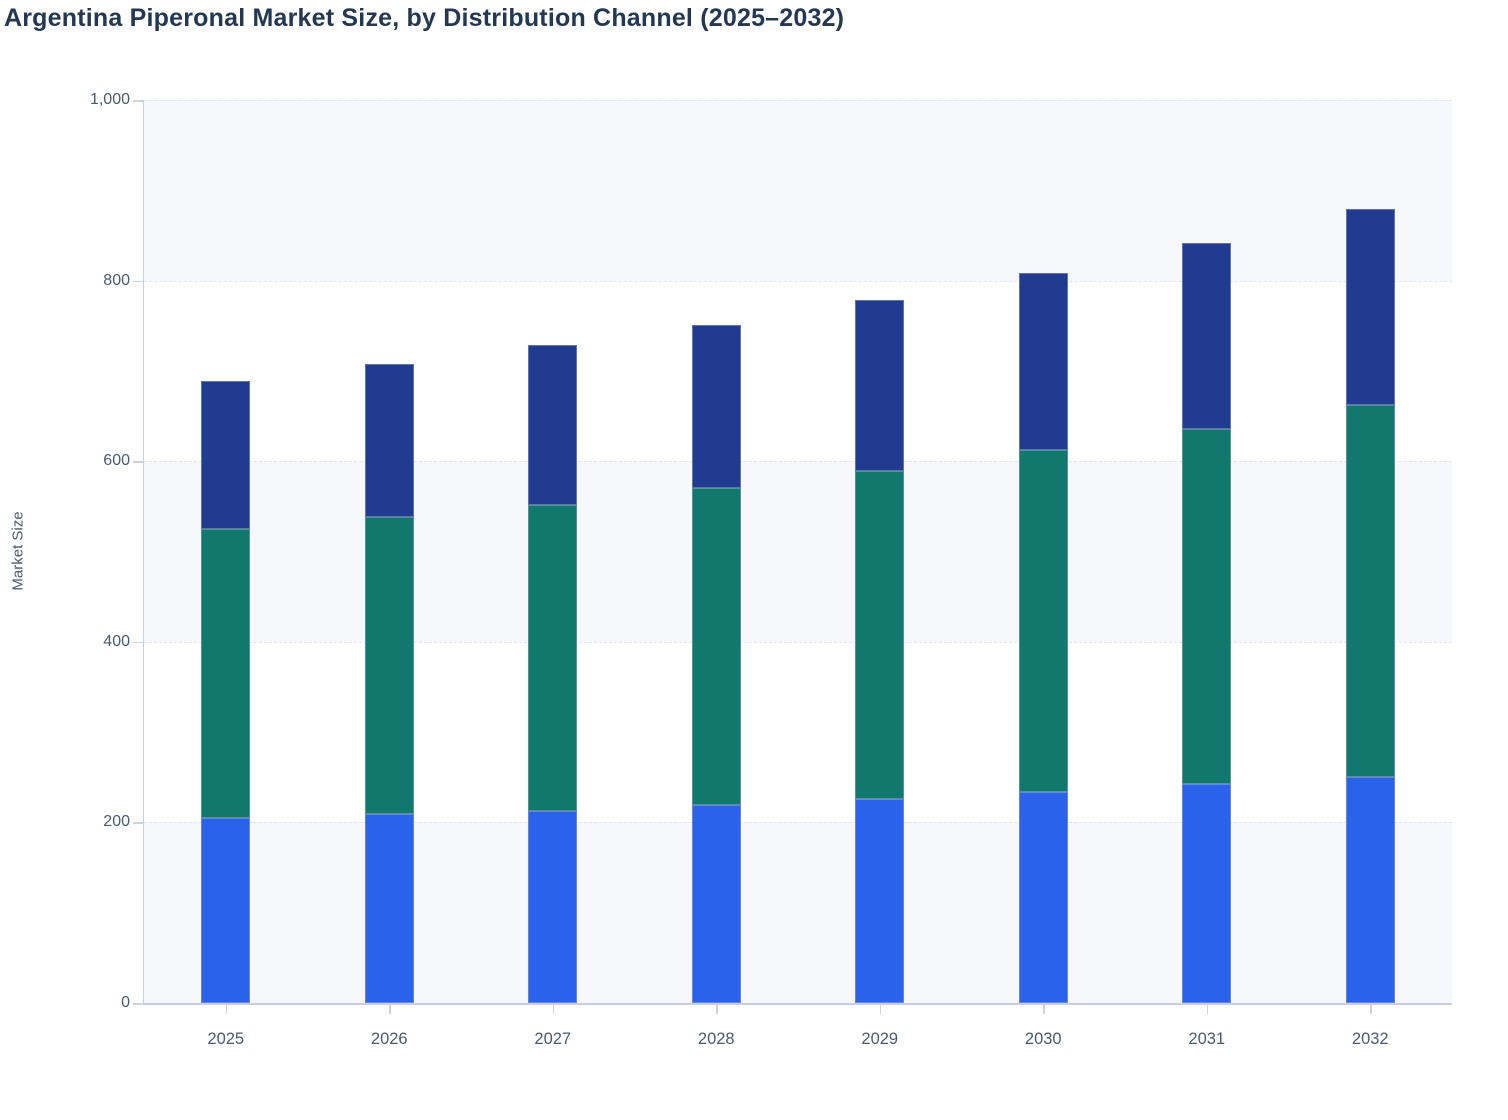 This screenshot has height=1120, width=1508. I want to click on bar-segment-2030-bottom-segment-blue, so click(1043, 897).